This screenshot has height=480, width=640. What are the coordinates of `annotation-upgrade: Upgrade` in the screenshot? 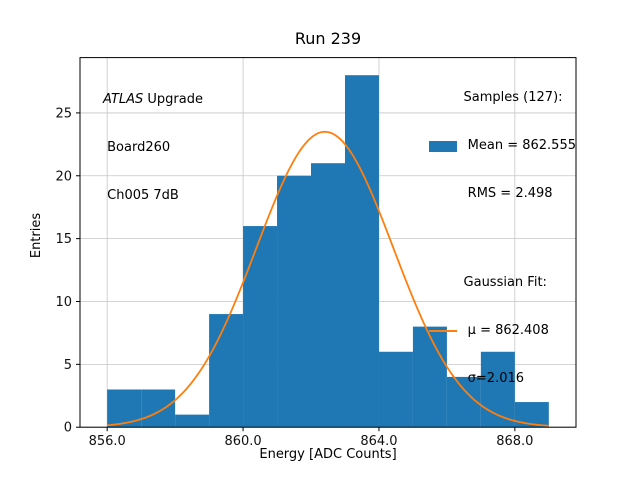 It's located at (173, 99).